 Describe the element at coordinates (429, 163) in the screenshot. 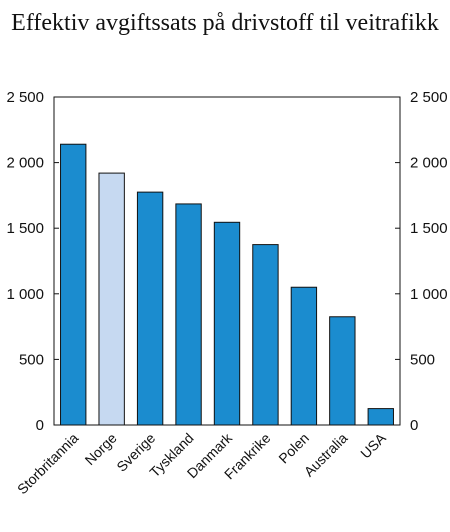

I see `y-tick-label-right: 2 000` at that location.